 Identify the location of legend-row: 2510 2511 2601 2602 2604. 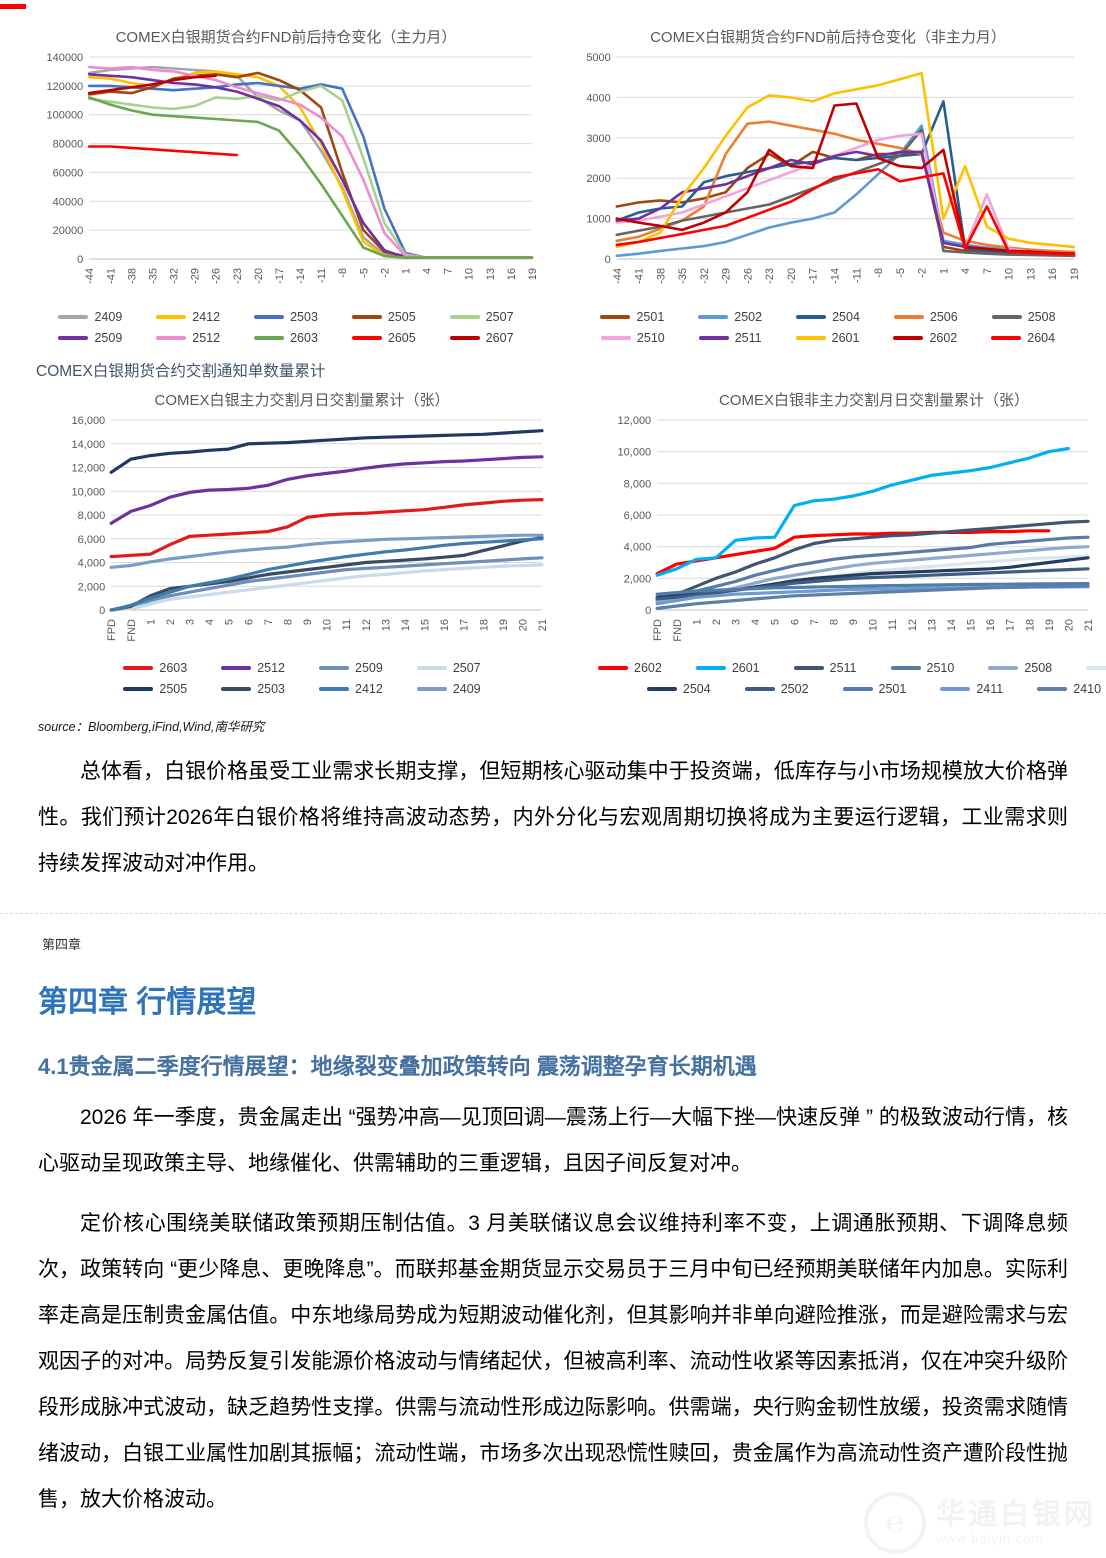
(828, 338).